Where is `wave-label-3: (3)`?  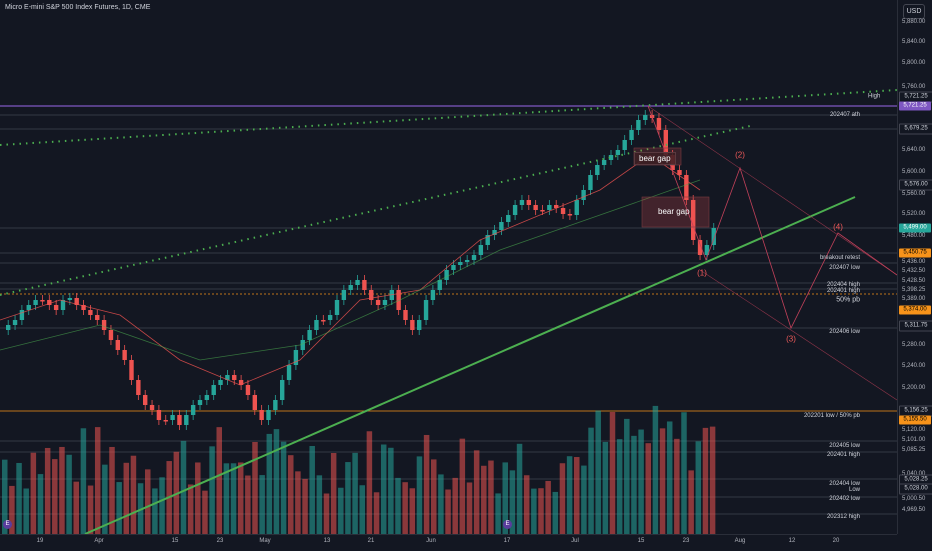 wave-label-3: (3) is located at coordinates (791, 339).